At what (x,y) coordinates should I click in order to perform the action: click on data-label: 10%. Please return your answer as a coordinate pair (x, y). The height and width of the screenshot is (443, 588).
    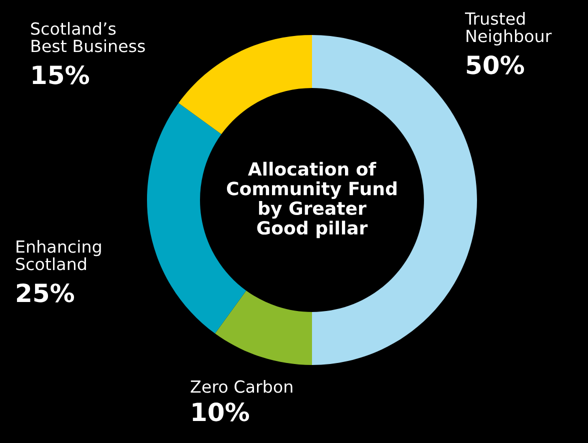
    Looking at the image, I should click on (221, 412).